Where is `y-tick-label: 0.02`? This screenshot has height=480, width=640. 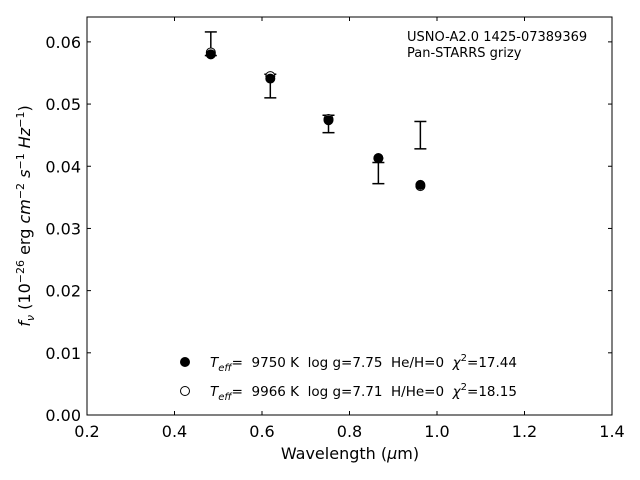 y-tick-label: 0.02 is located at coordinates (63, 291).